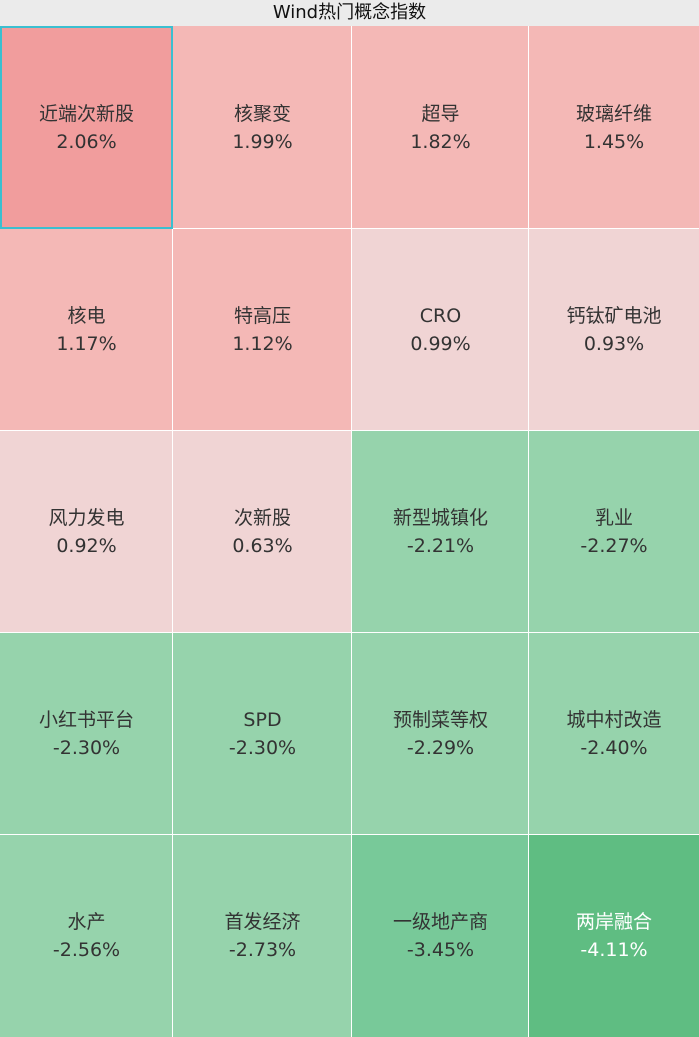 This screenshot has width=699, height=1037. I want to click on tile-value: 1.99%, so click(262, 141).